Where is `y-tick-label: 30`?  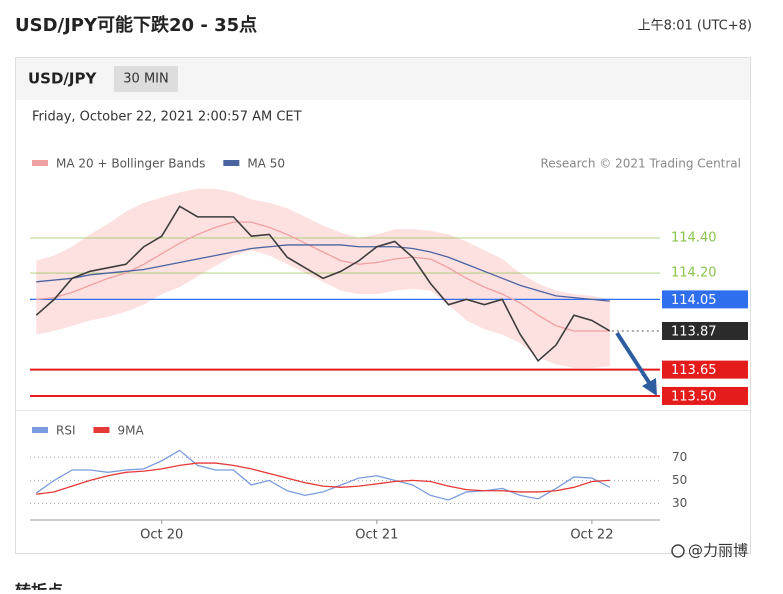 y-tick-label: 30 is located at coordinates (679, 503).